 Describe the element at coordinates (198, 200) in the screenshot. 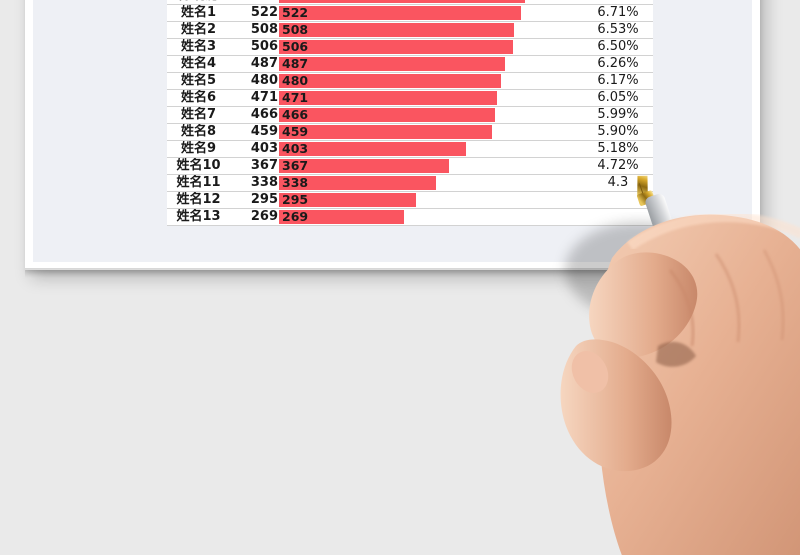

I see `cell-name: 姓名12` at that location.